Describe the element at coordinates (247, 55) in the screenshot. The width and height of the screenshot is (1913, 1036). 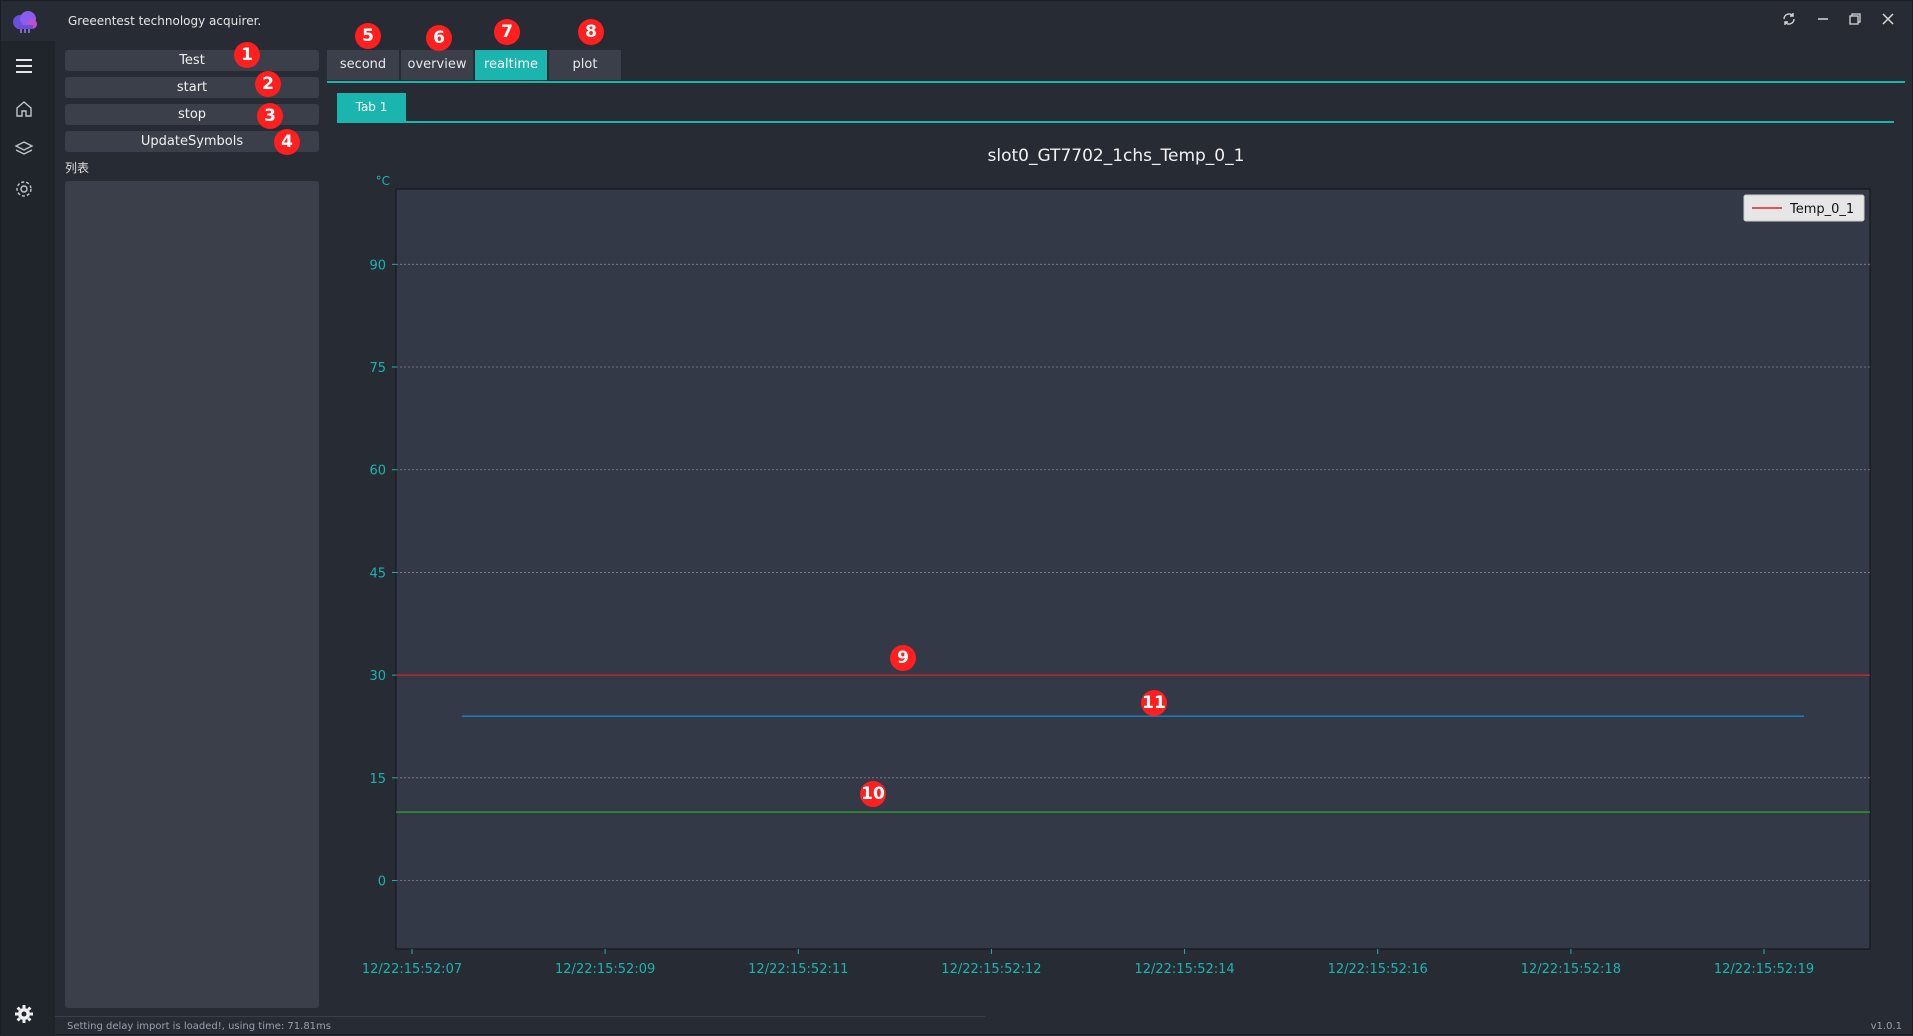
I see `marker-1: 1` at that location.